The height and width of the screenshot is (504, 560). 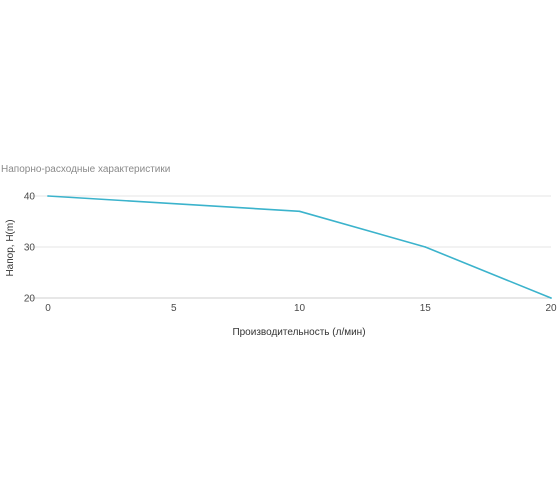 What do you see at coordinates (289, 221) in the screenshot?
I see `gridlines` at bounding box center [289, 221].